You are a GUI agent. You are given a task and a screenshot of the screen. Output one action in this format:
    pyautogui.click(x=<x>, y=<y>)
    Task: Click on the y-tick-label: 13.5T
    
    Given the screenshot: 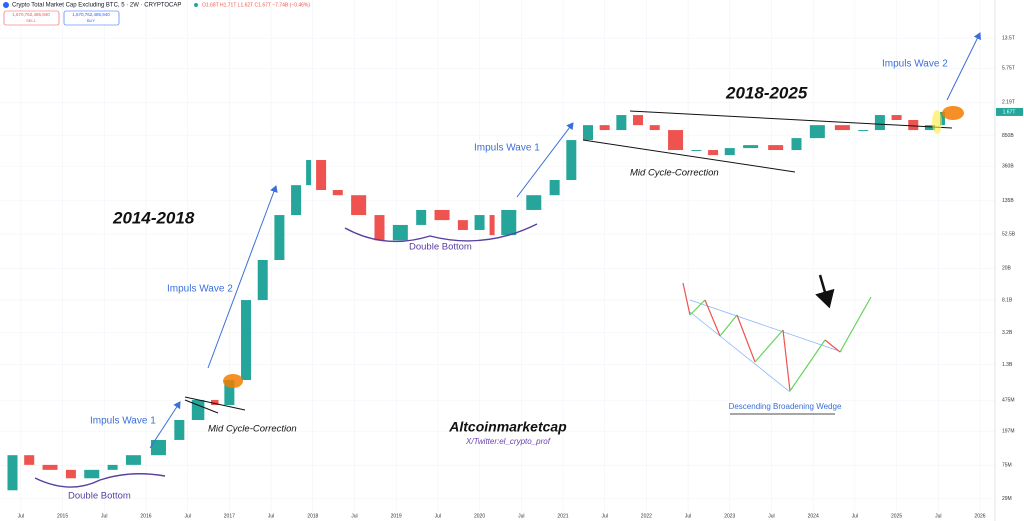 What is the action you would take?
    pyautogui.click(x=1008, y=39)
    